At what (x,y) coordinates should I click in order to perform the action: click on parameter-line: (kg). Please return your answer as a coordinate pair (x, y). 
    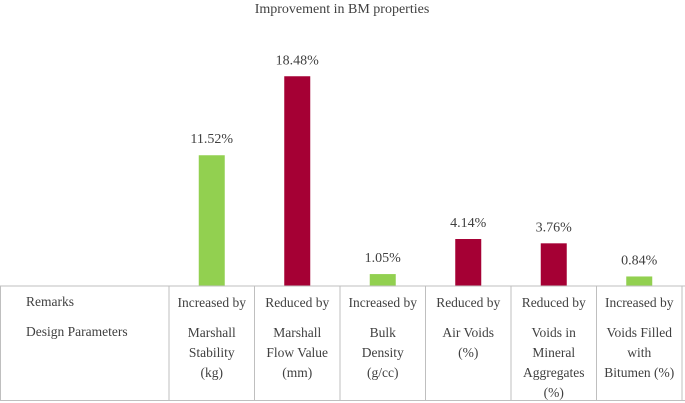
    Looking at the image, I should click on (212, 372).